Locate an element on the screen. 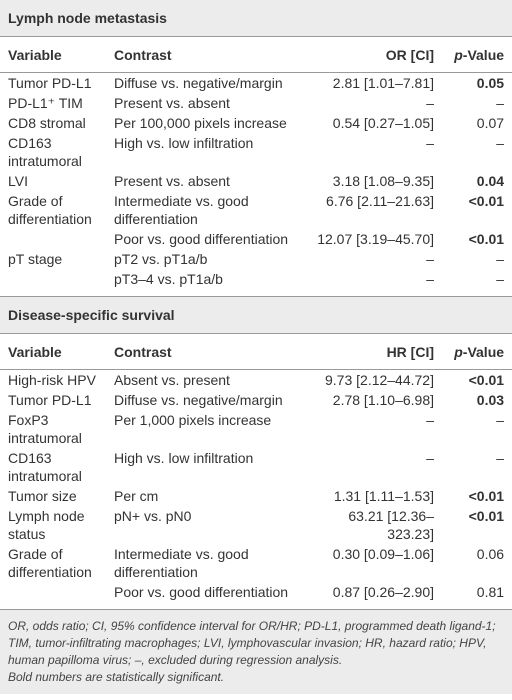  table-cell: High-risk HPV is located at coordinates (52, 380).